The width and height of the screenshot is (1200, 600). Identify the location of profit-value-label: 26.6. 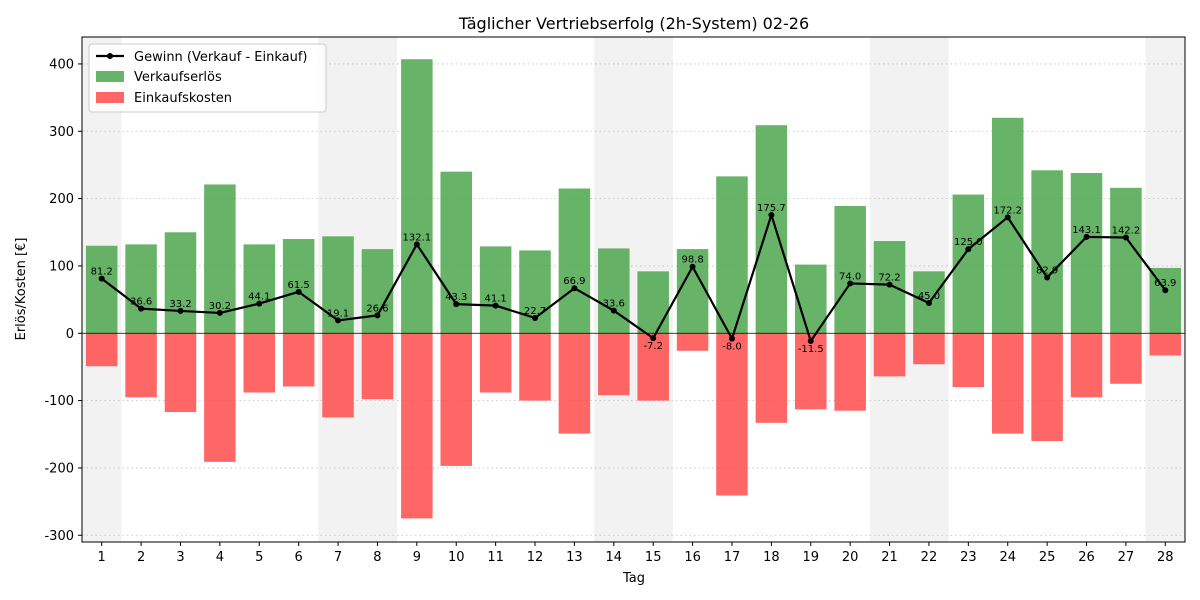
(377, 308).